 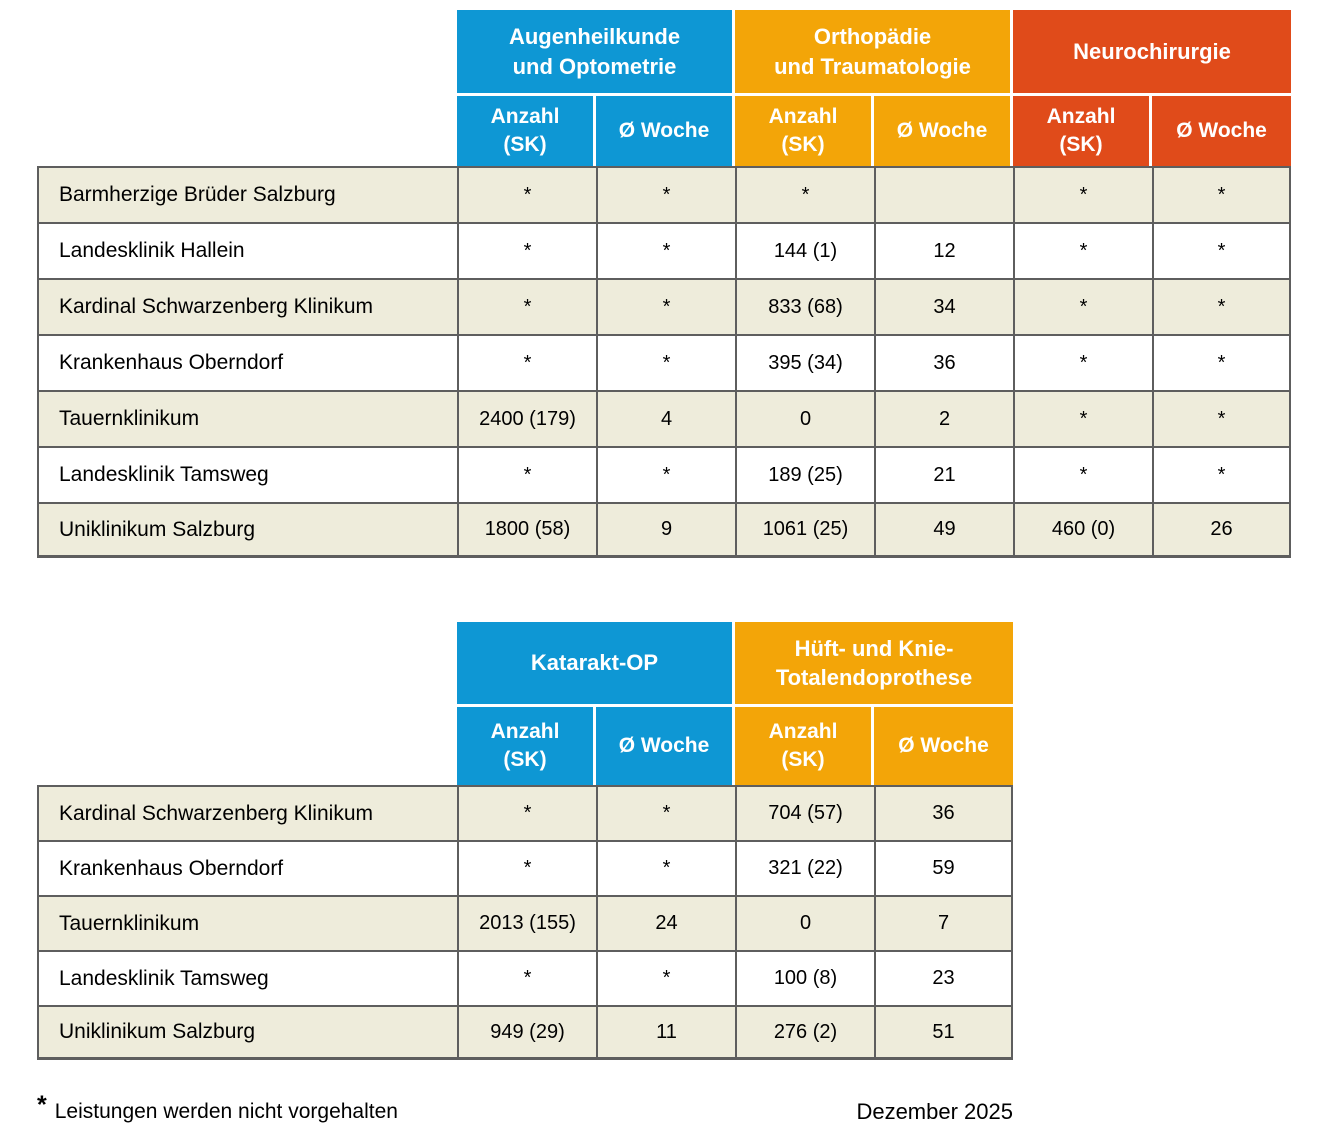 I want to click on value-cell: 321 (22), so click(x=804, y=867).